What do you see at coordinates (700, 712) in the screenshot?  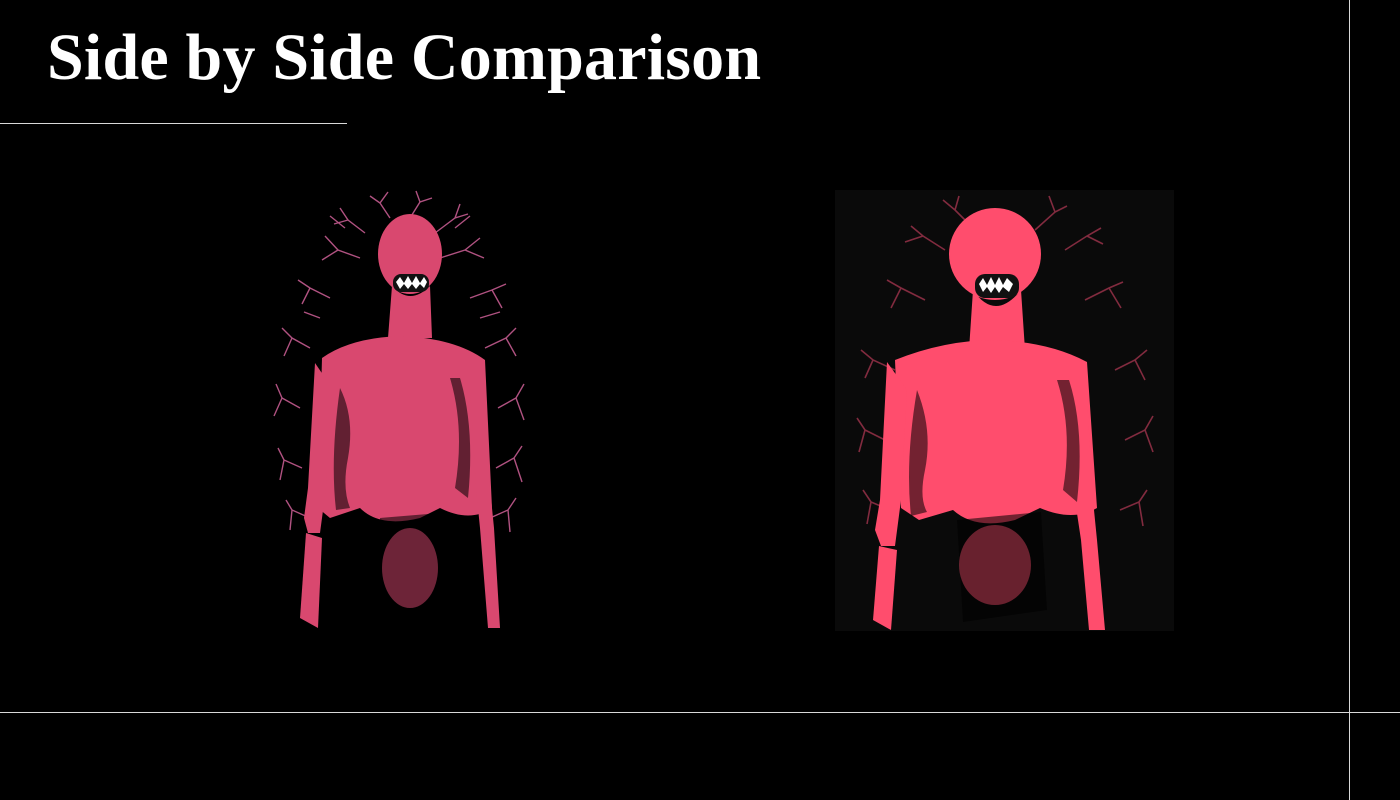 I see `footer-divider` at bounding box center [700, 712].